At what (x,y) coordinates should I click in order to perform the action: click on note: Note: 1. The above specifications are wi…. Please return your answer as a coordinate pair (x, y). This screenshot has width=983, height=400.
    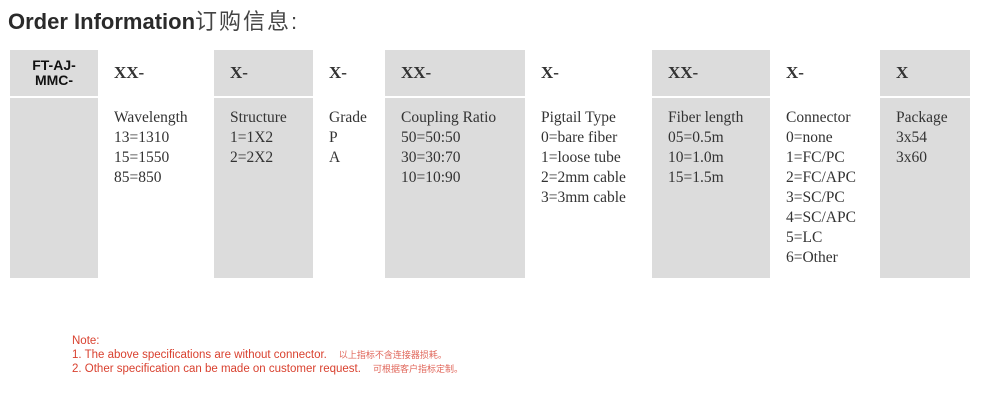
    Looking at the image, I should click on (267, 355).